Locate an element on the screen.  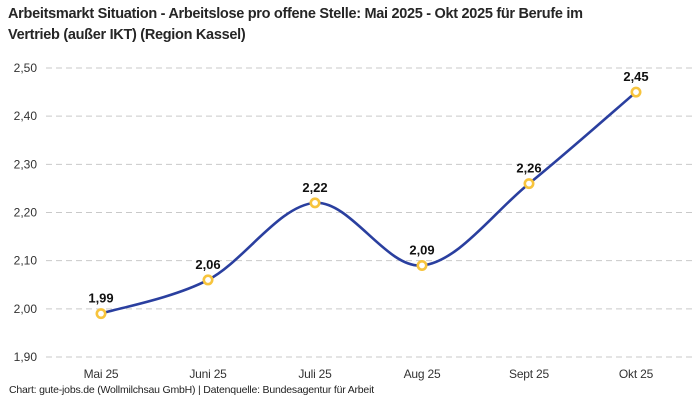
data-point-label: 2,45 is located at coordinates (635, 76).